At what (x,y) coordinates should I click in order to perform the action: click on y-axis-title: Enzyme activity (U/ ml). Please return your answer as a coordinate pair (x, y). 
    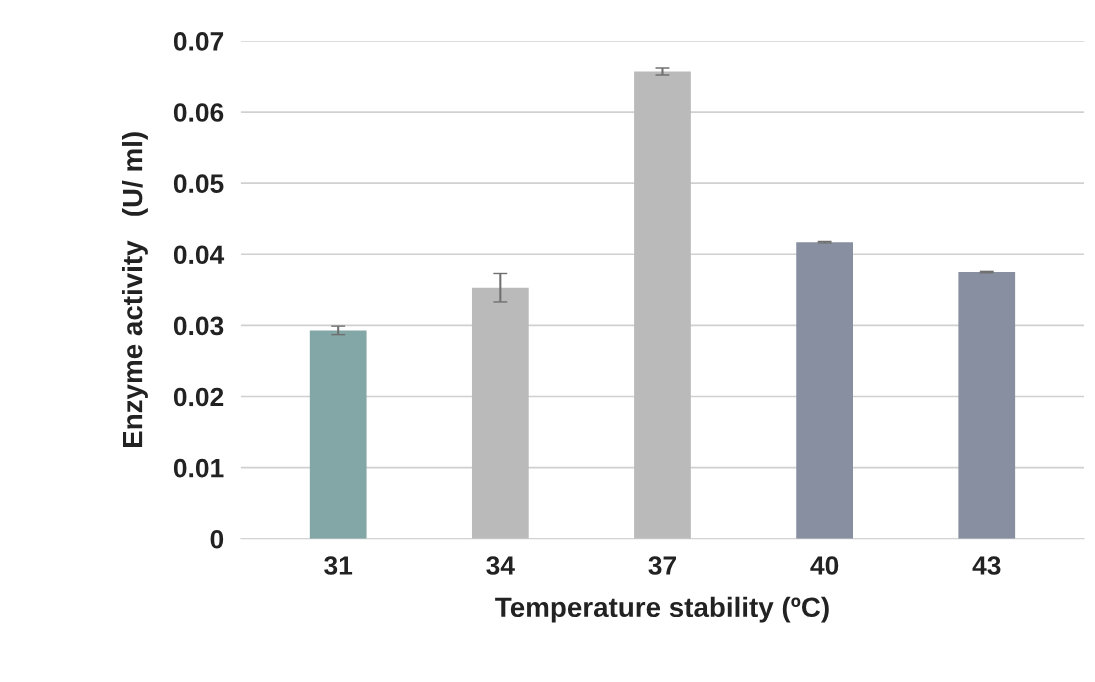
    Looking at the image, I should click on (134, 289).